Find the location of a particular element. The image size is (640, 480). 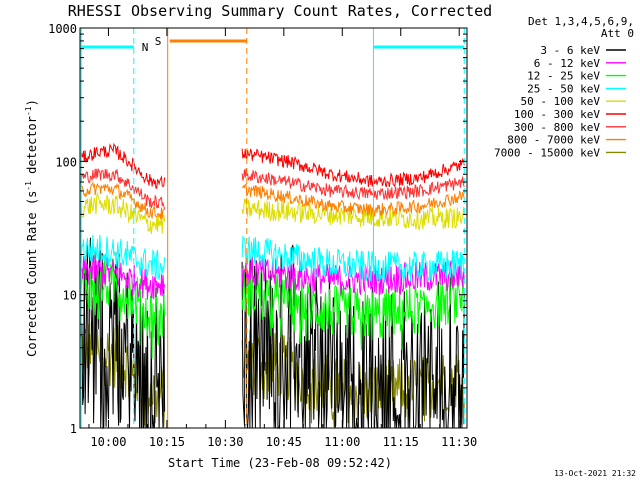

legend-header: Att 0 is located at coordinates (617, 33).